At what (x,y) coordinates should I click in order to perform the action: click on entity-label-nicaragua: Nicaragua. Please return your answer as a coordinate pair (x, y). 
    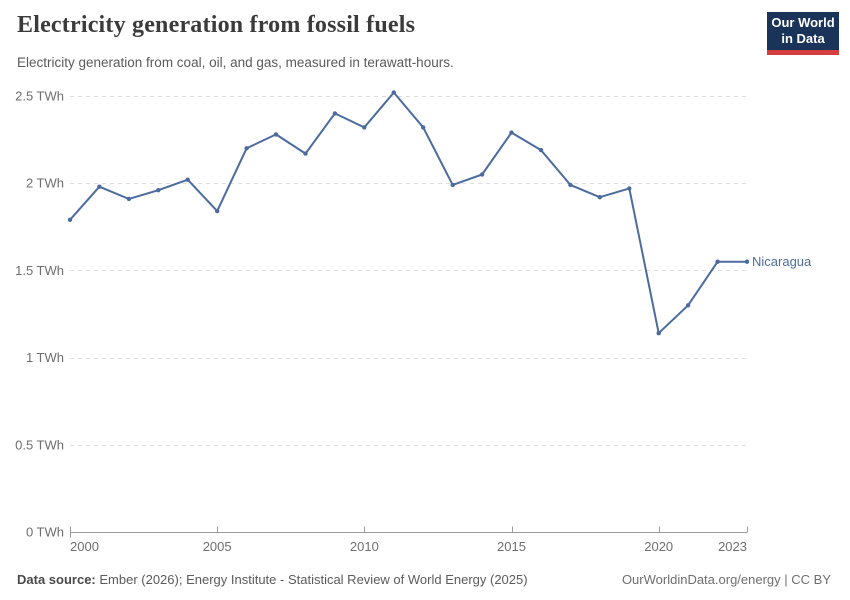
    Looking at the image, I should click on (782, 261).